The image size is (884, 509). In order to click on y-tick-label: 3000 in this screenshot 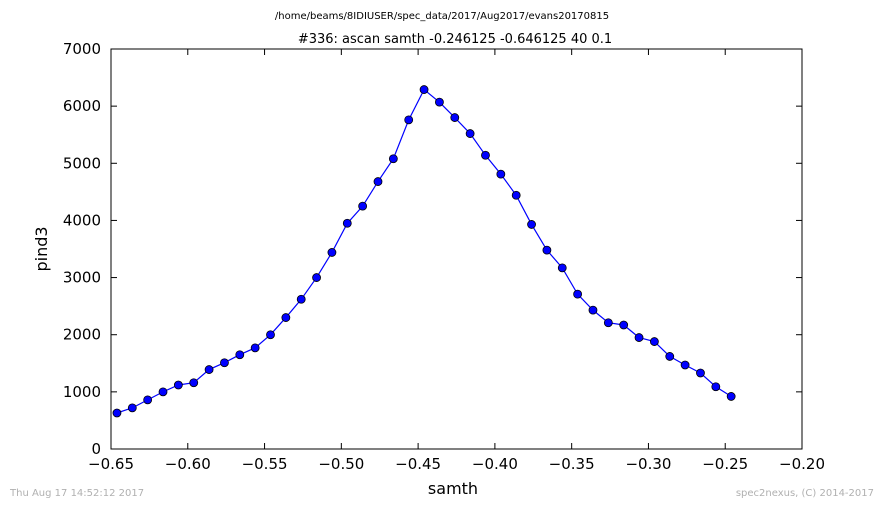, I will do `click(82, 278)`.